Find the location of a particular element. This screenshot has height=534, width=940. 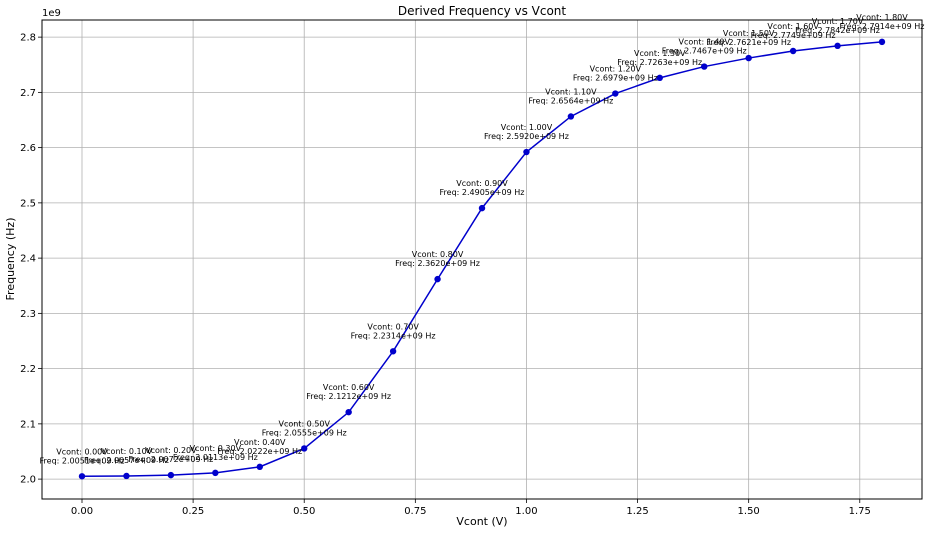

point-annotation-freq: Freq: 2.7842e+09 Hz is located at coordinates (837, 30).